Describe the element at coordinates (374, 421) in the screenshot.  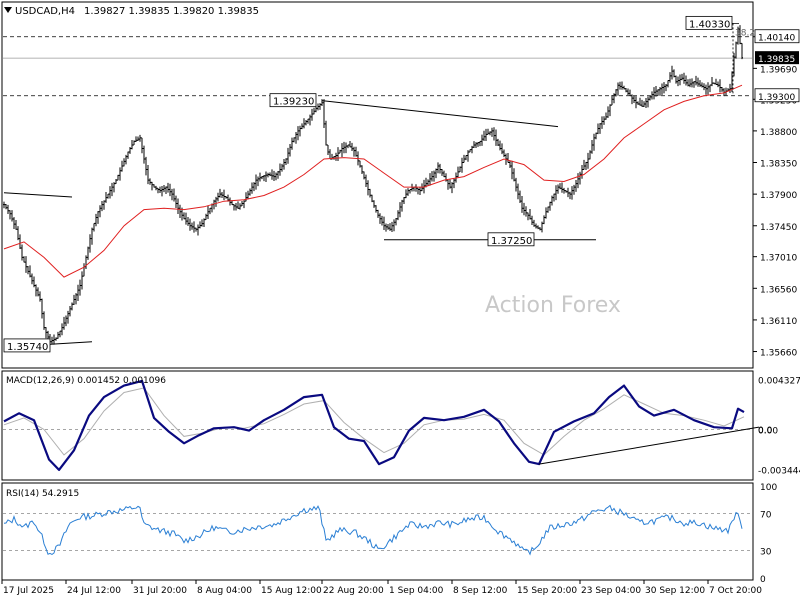
I see `macd-signal-line` at that location.